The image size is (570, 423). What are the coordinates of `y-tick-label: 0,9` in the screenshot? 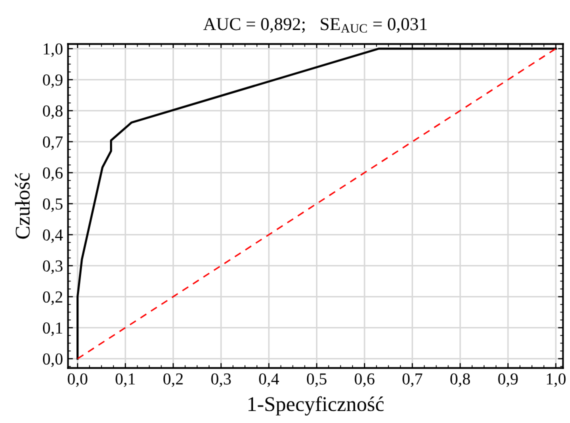 It's located at (52, 81).